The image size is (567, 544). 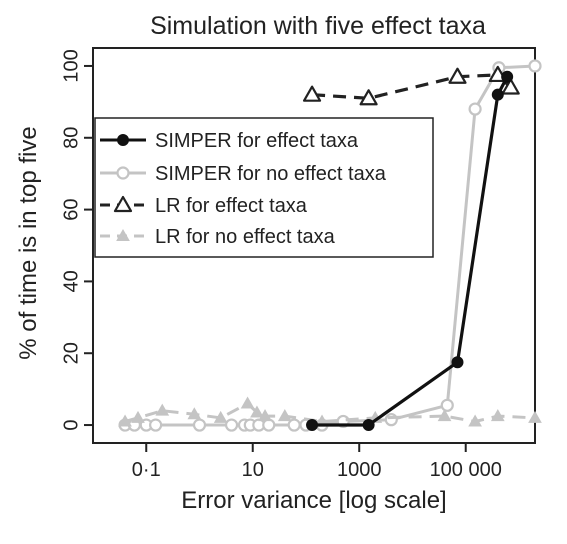 I want to click on y-tick-label: 80, so click(x=71, y=138).